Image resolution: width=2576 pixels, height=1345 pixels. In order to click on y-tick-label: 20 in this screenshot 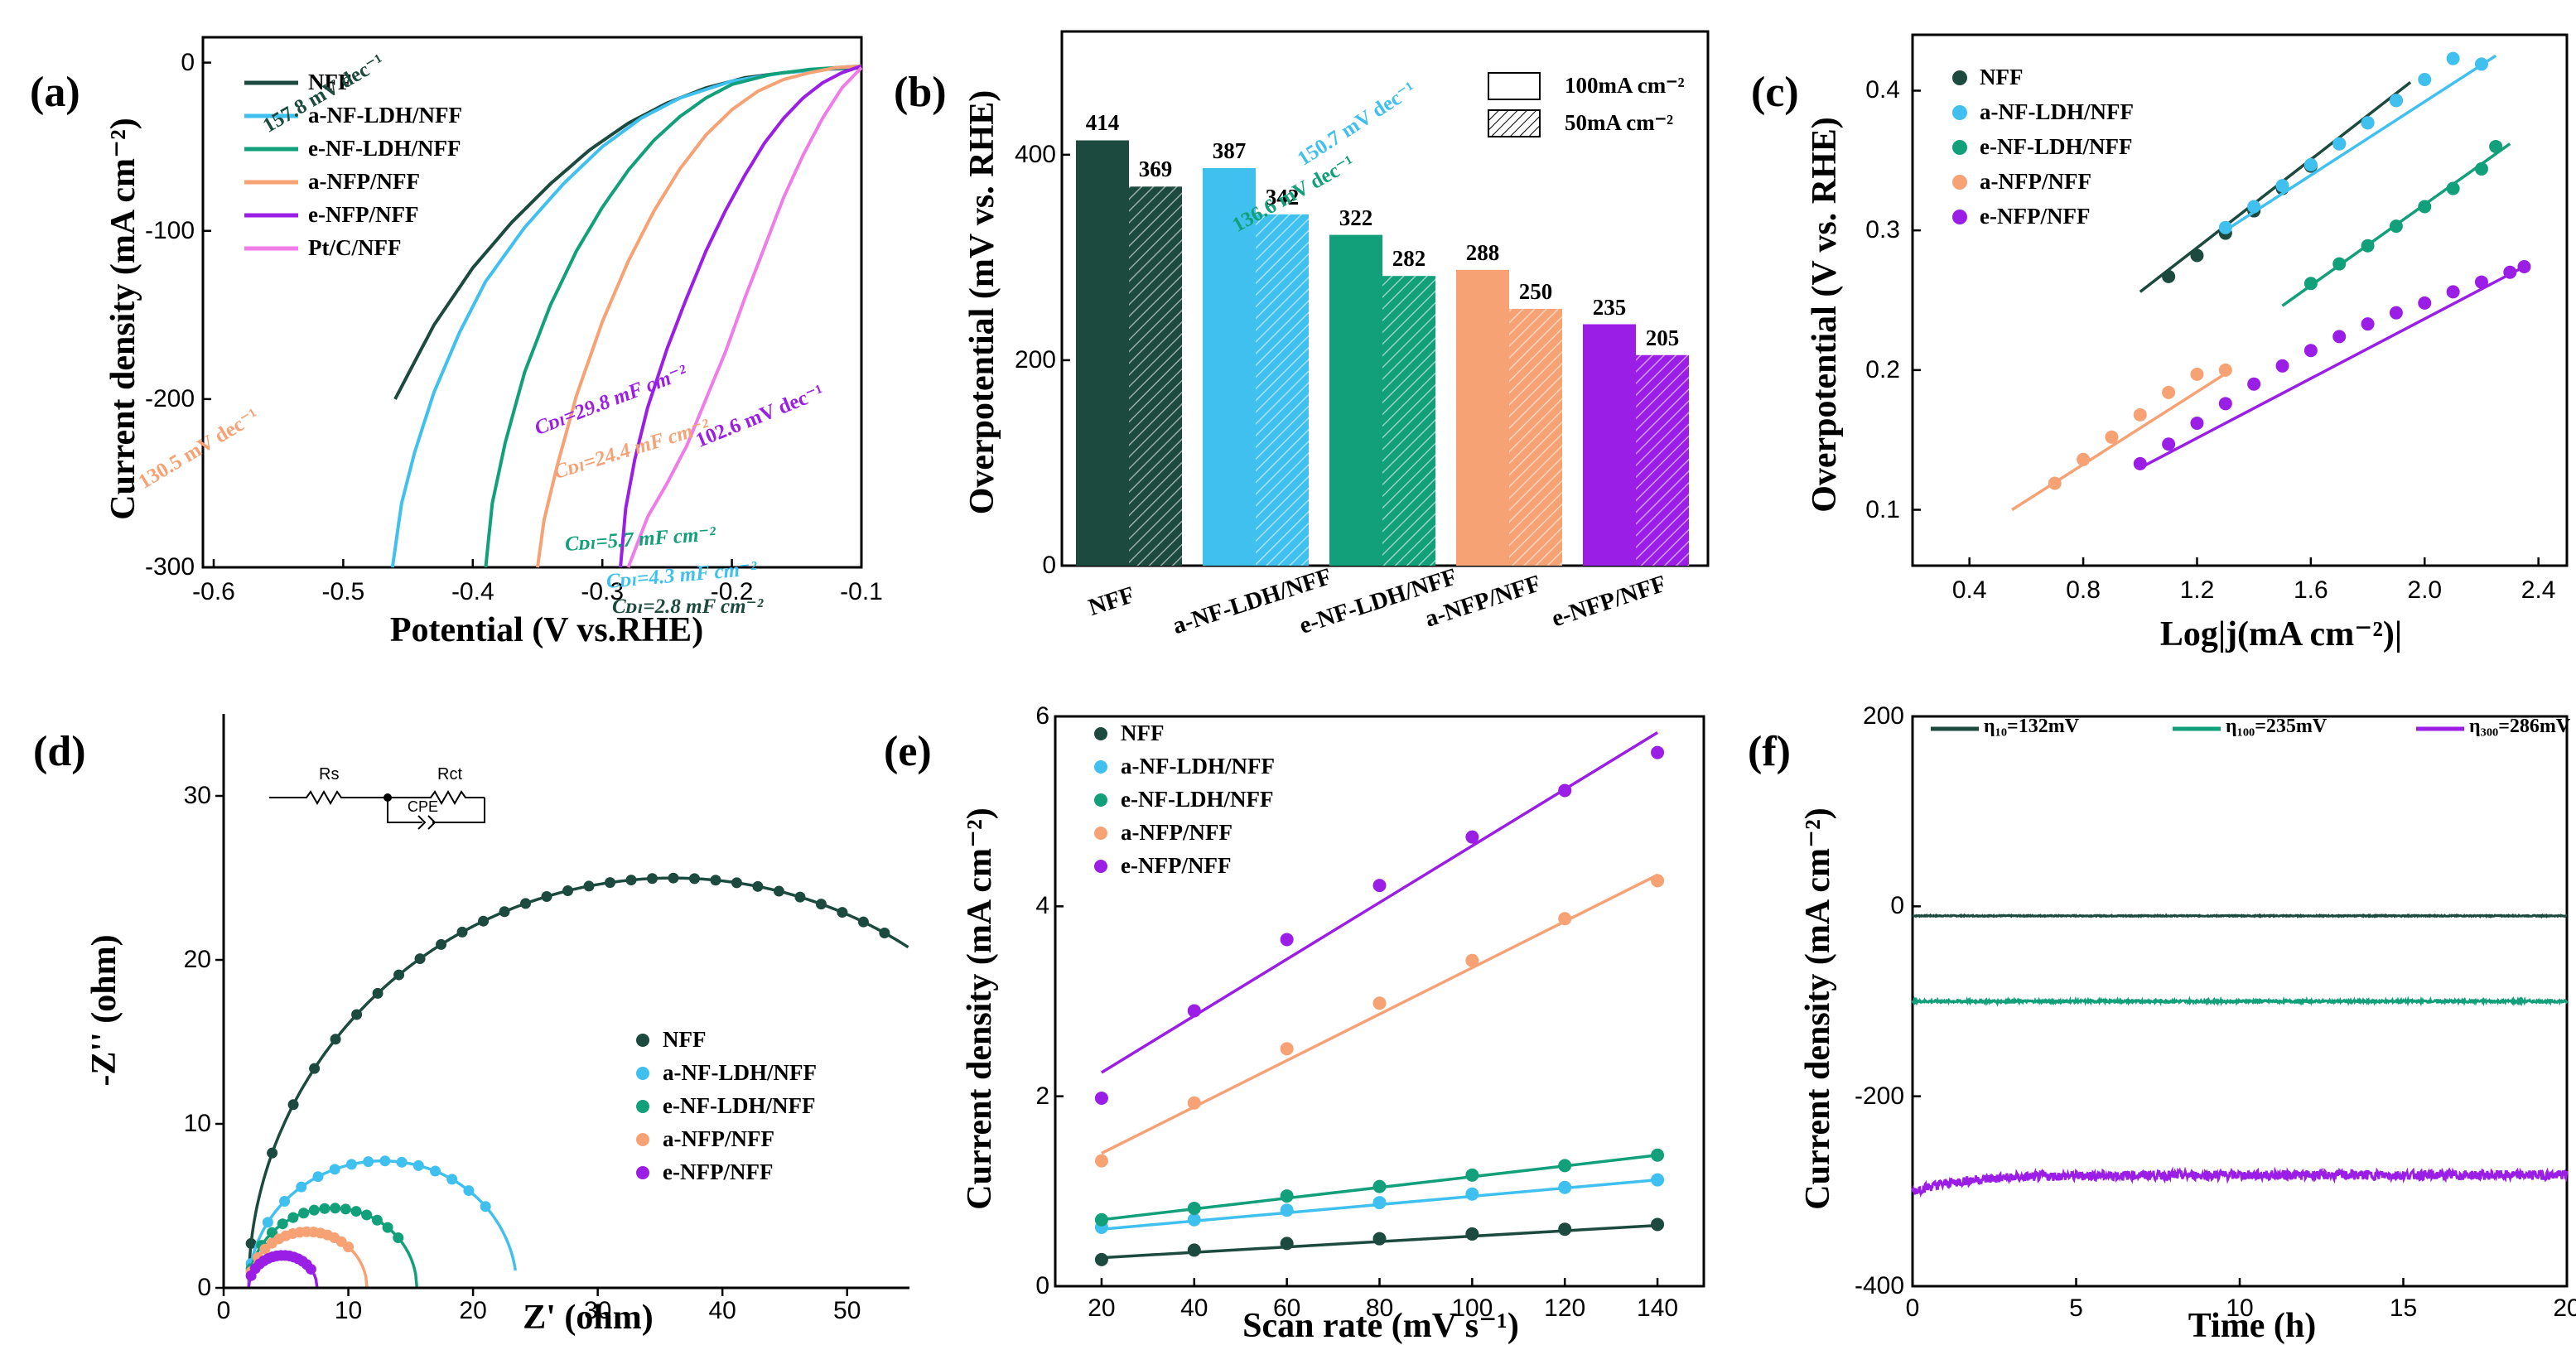, I will do `click(197, 959)`.